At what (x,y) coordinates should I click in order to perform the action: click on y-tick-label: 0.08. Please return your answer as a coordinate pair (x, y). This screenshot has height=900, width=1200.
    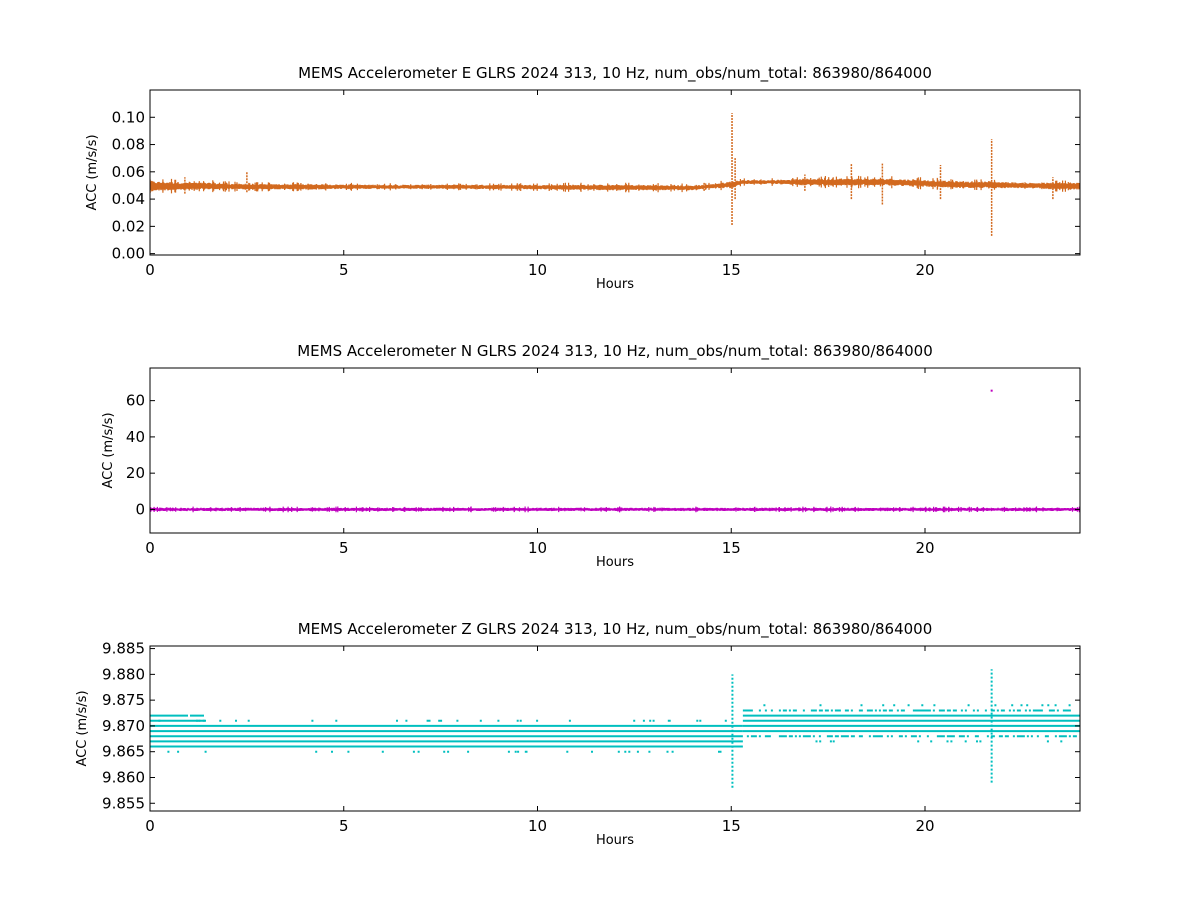
    Looking at the image, I should click on (128, 145).